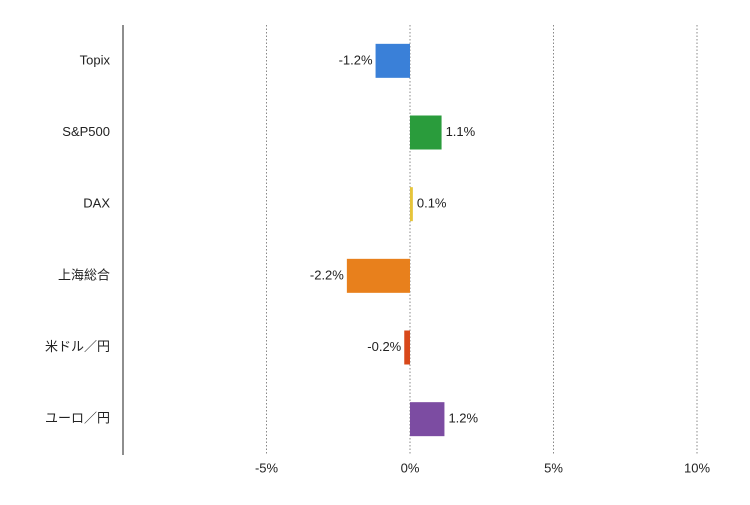 This screenshot has height=505, width=750. I want to click on y-tick-label: ユーロ／円, so click(77, 418).